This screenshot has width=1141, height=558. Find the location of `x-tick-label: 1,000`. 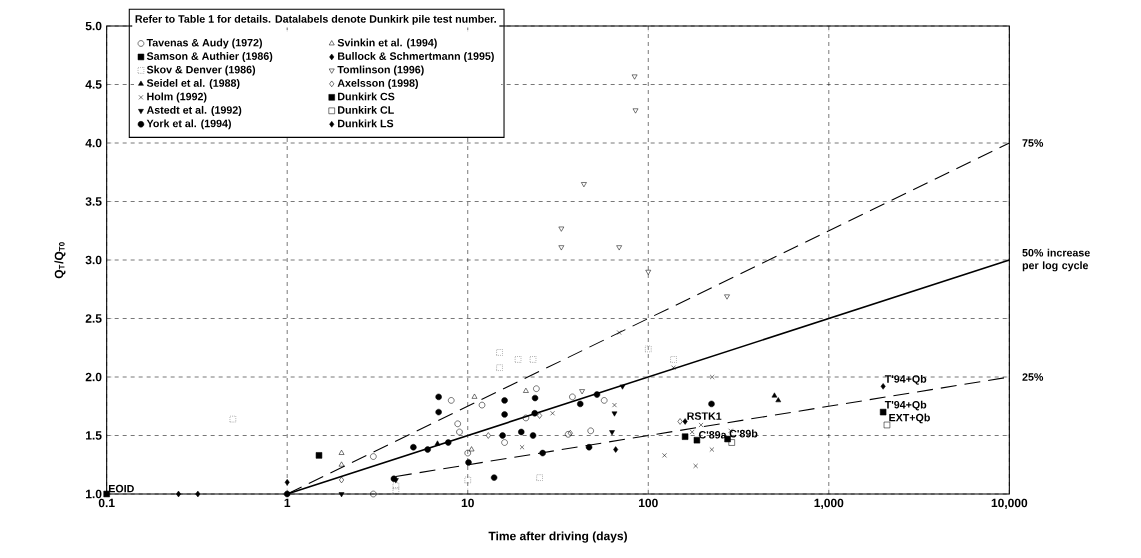

x-tick-label: 1,000 is located at coordinates (829, 503).